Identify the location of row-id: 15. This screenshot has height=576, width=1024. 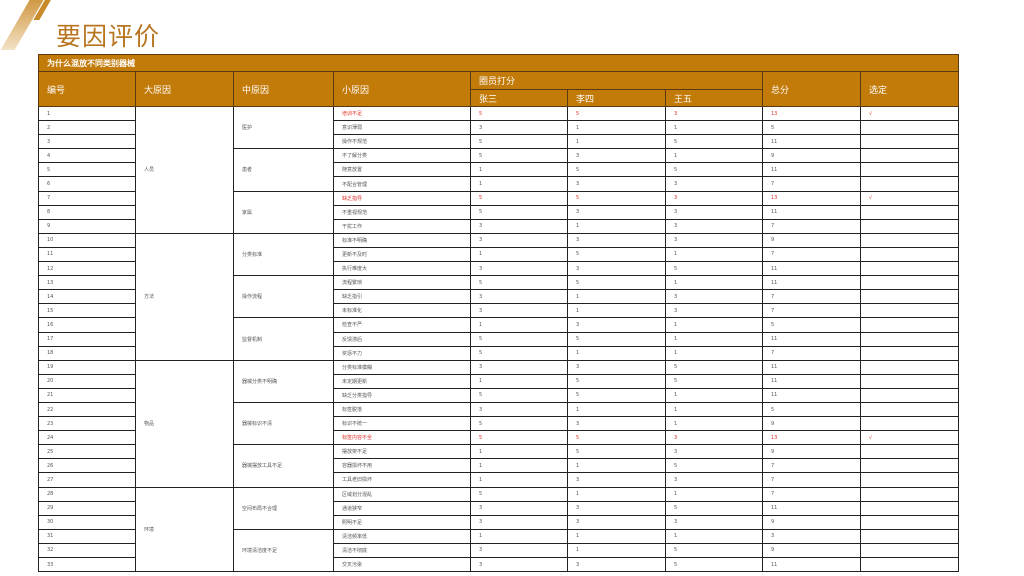
(87, 311).